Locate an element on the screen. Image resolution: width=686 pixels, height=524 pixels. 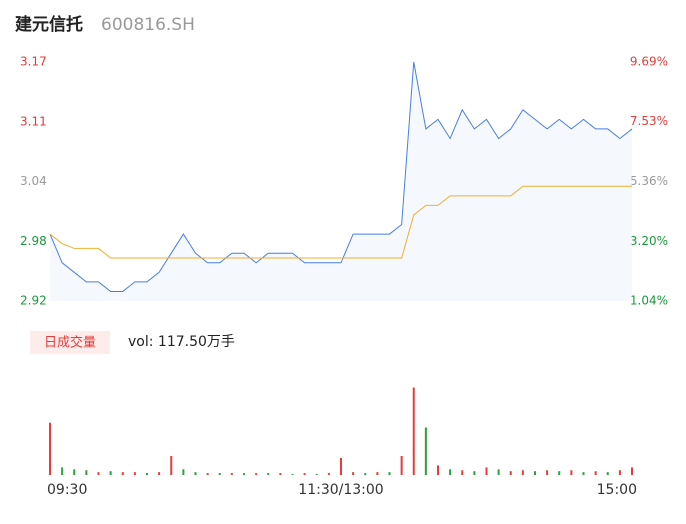
volume-badge is located at coordinates (70, 342).